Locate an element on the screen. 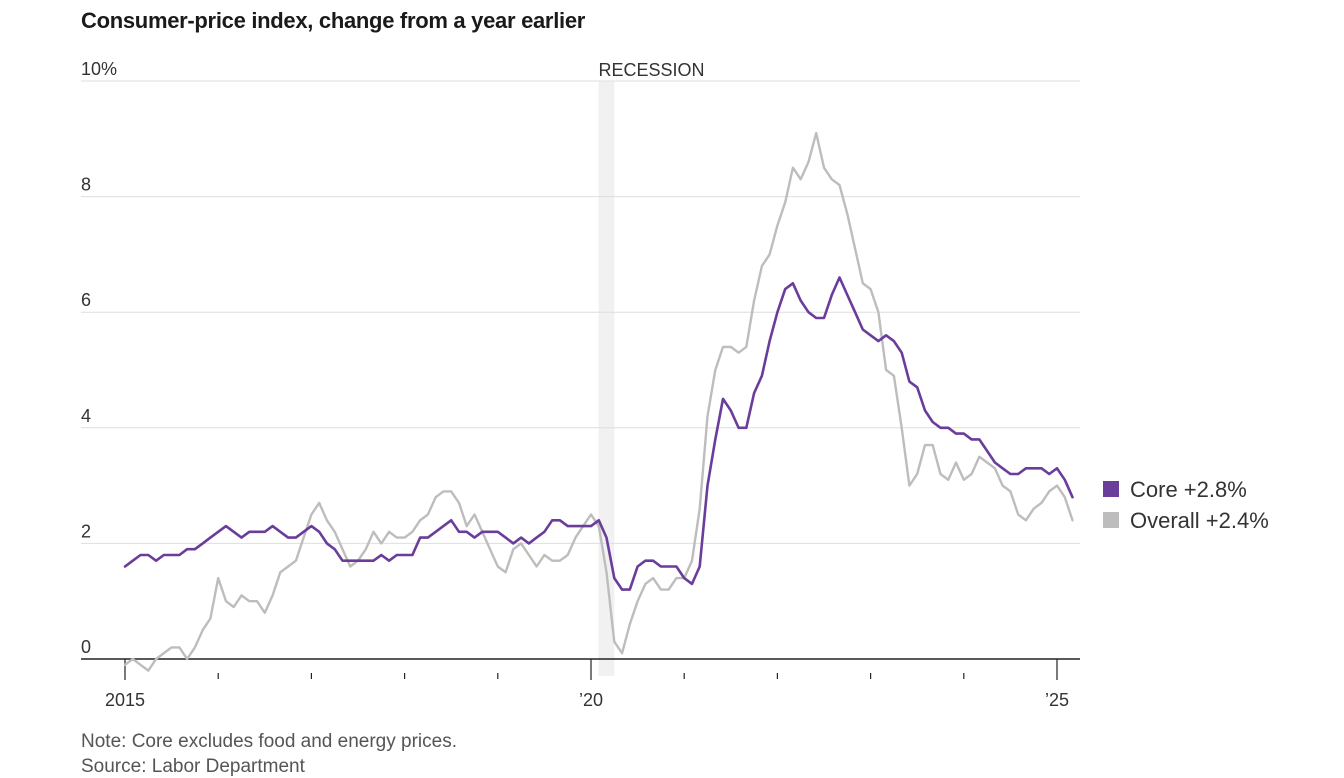 The height and width of the screenshot is (778, 1344). chart-source: Source: Labor Department is located at coordinates (193, 766).